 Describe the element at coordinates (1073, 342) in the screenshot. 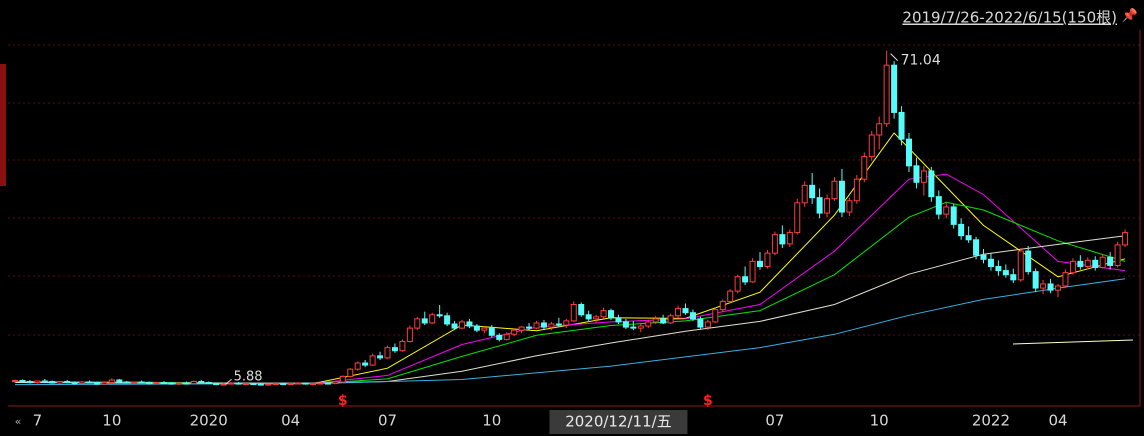

I see `indicator-line` at that location.